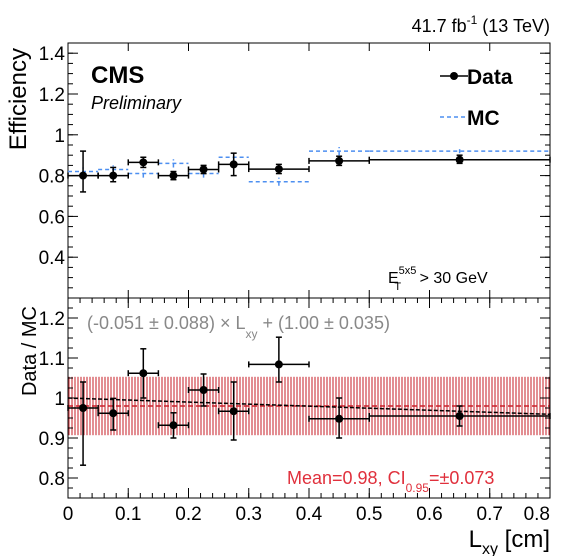  I want to click on efficiency-y-tick-label: 1.4, so click(52, 54).